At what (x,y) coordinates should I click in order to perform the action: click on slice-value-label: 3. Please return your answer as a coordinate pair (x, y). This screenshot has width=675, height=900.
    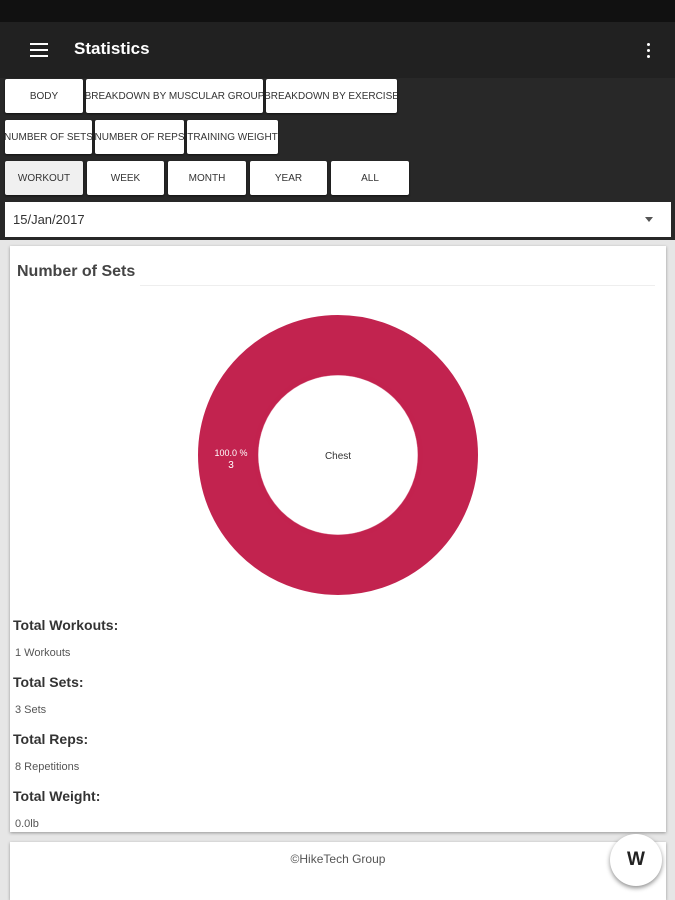
    Looking at the image, I should click on (231, 465).